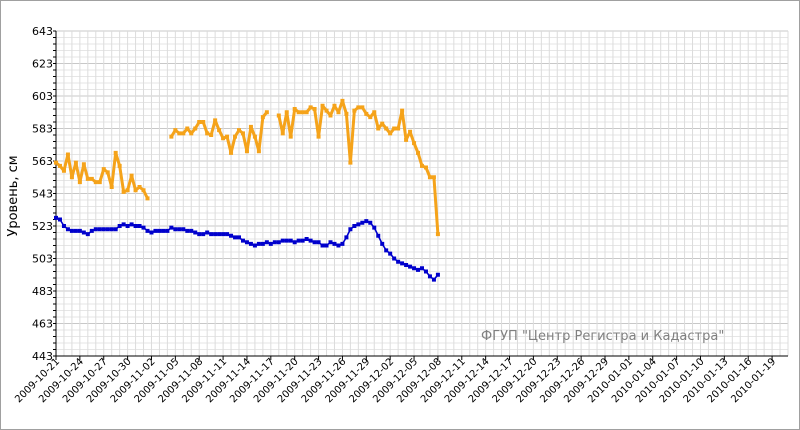  Describe the element at coordinates (42, 129) in the screenshot. I see `y-tick-label: 583` at that location.